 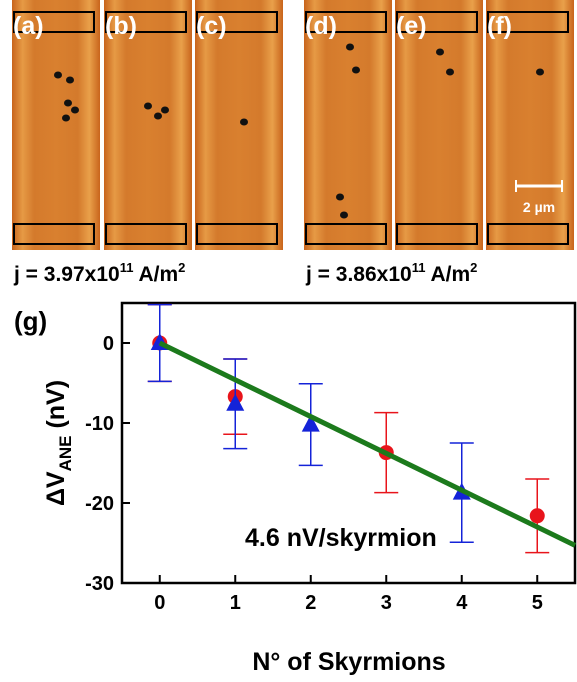 What do you see at coordinates (348, 662) in the screenshot?
I see `x-axis-label: N° of Skyrmions` at bounding box center [348, 662].